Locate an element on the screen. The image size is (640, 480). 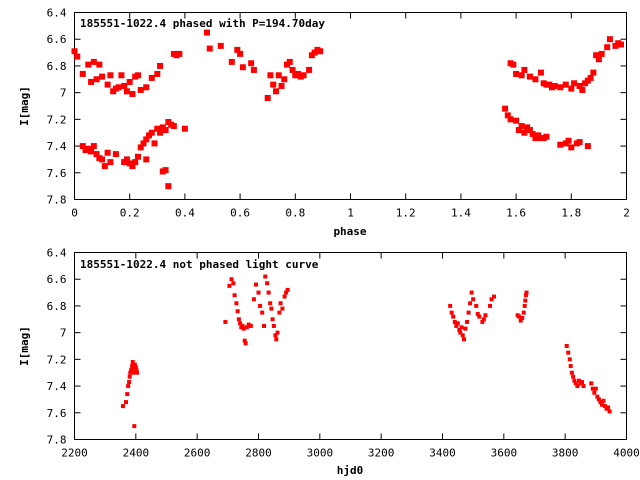
x-tick-label: 3000 is located at coordinates (320, 453).